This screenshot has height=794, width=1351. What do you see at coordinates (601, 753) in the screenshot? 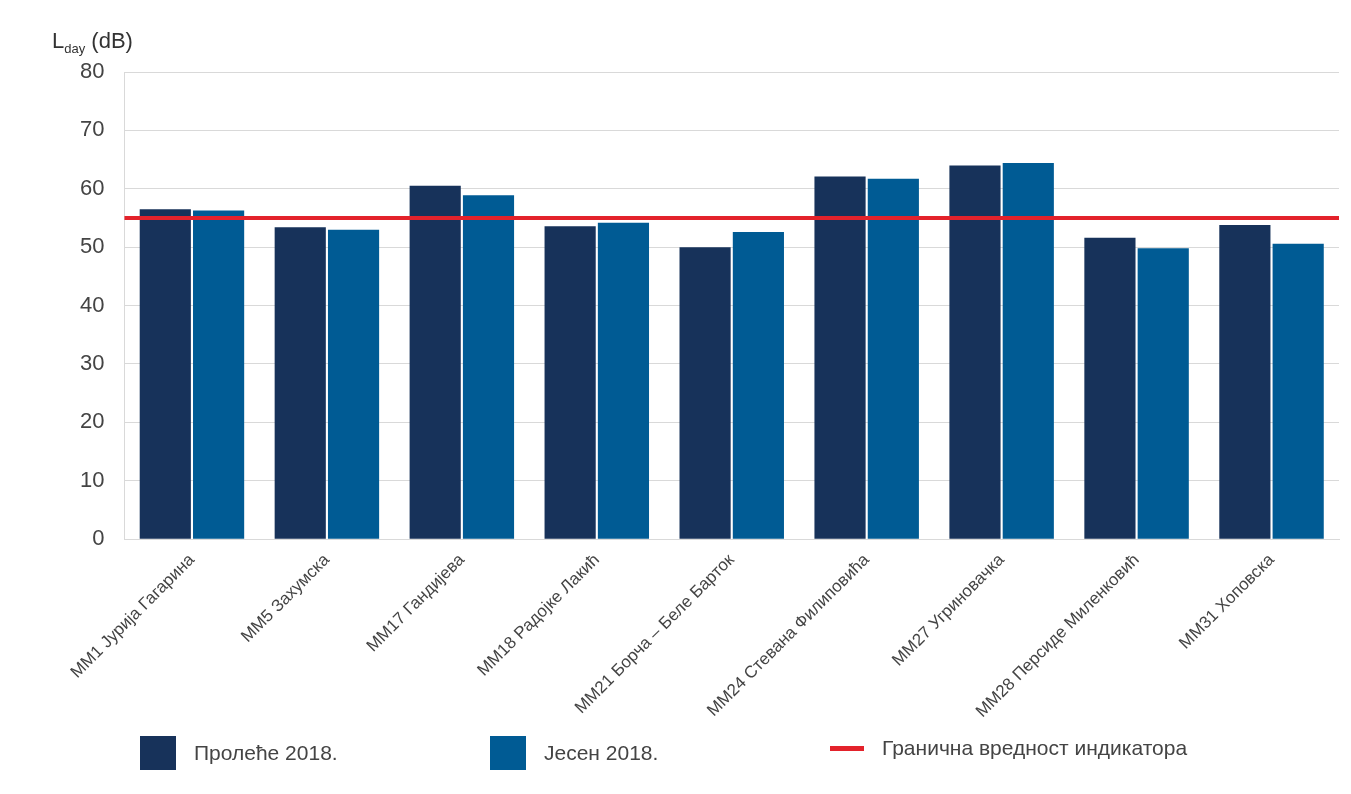
I see `legend-label: Јесен 2018.` at bounding box center [601, 753].